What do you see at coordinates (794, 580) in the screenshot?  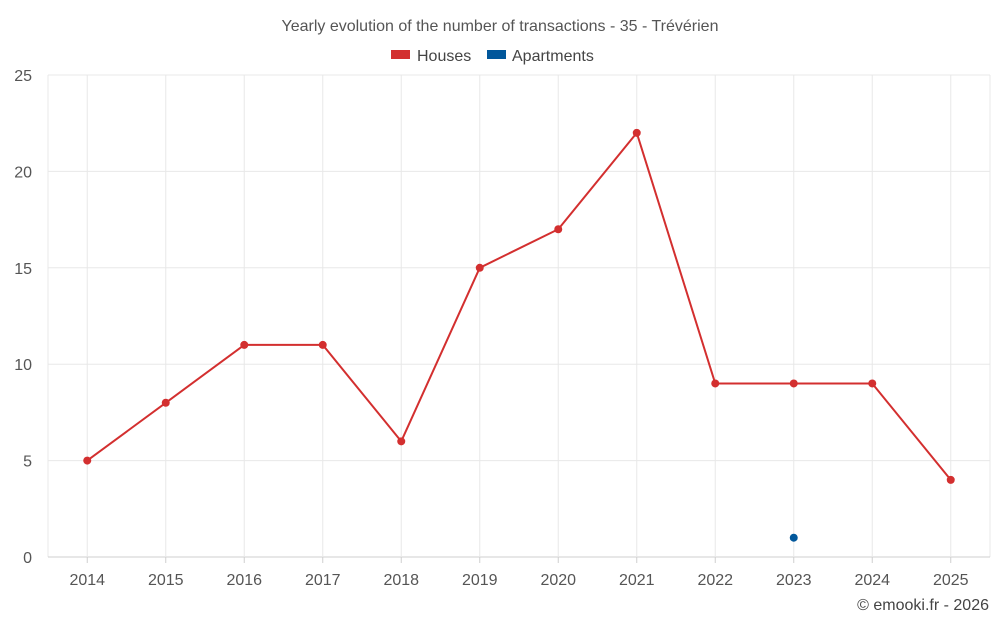 I see `x-tick-label: 2023` at bounding box center [794, 580].